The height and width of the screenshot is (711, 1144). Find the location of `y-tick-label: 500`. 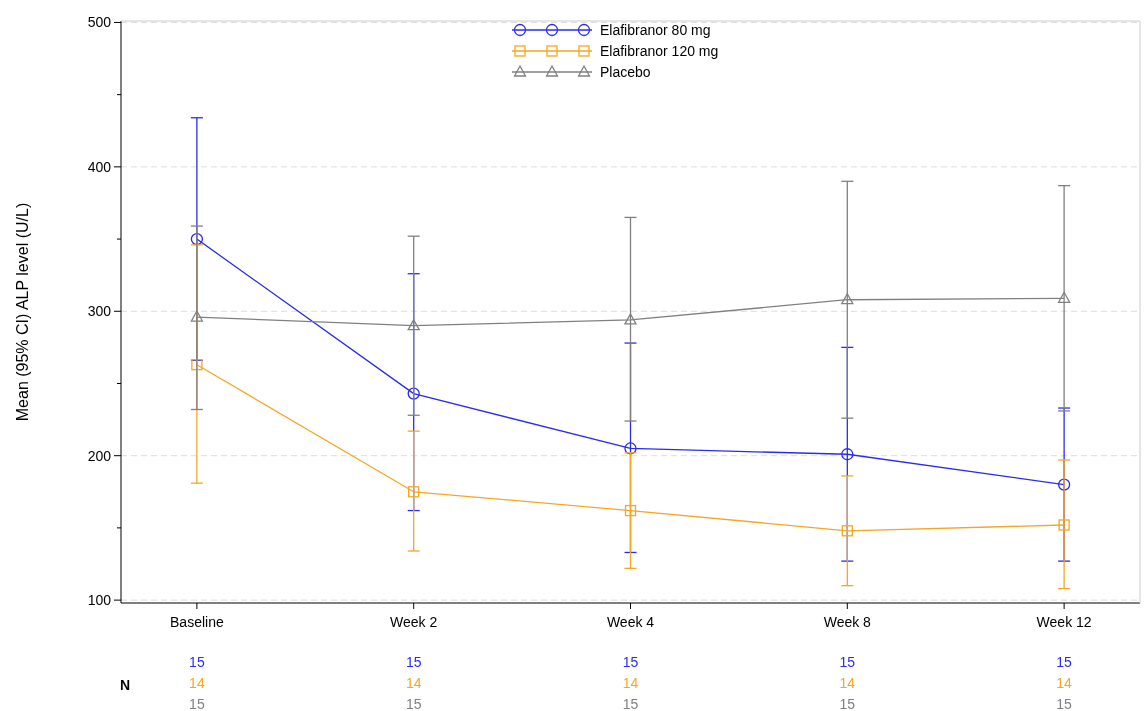

y-tick-label: 500 is located at coordinates (99, 22).